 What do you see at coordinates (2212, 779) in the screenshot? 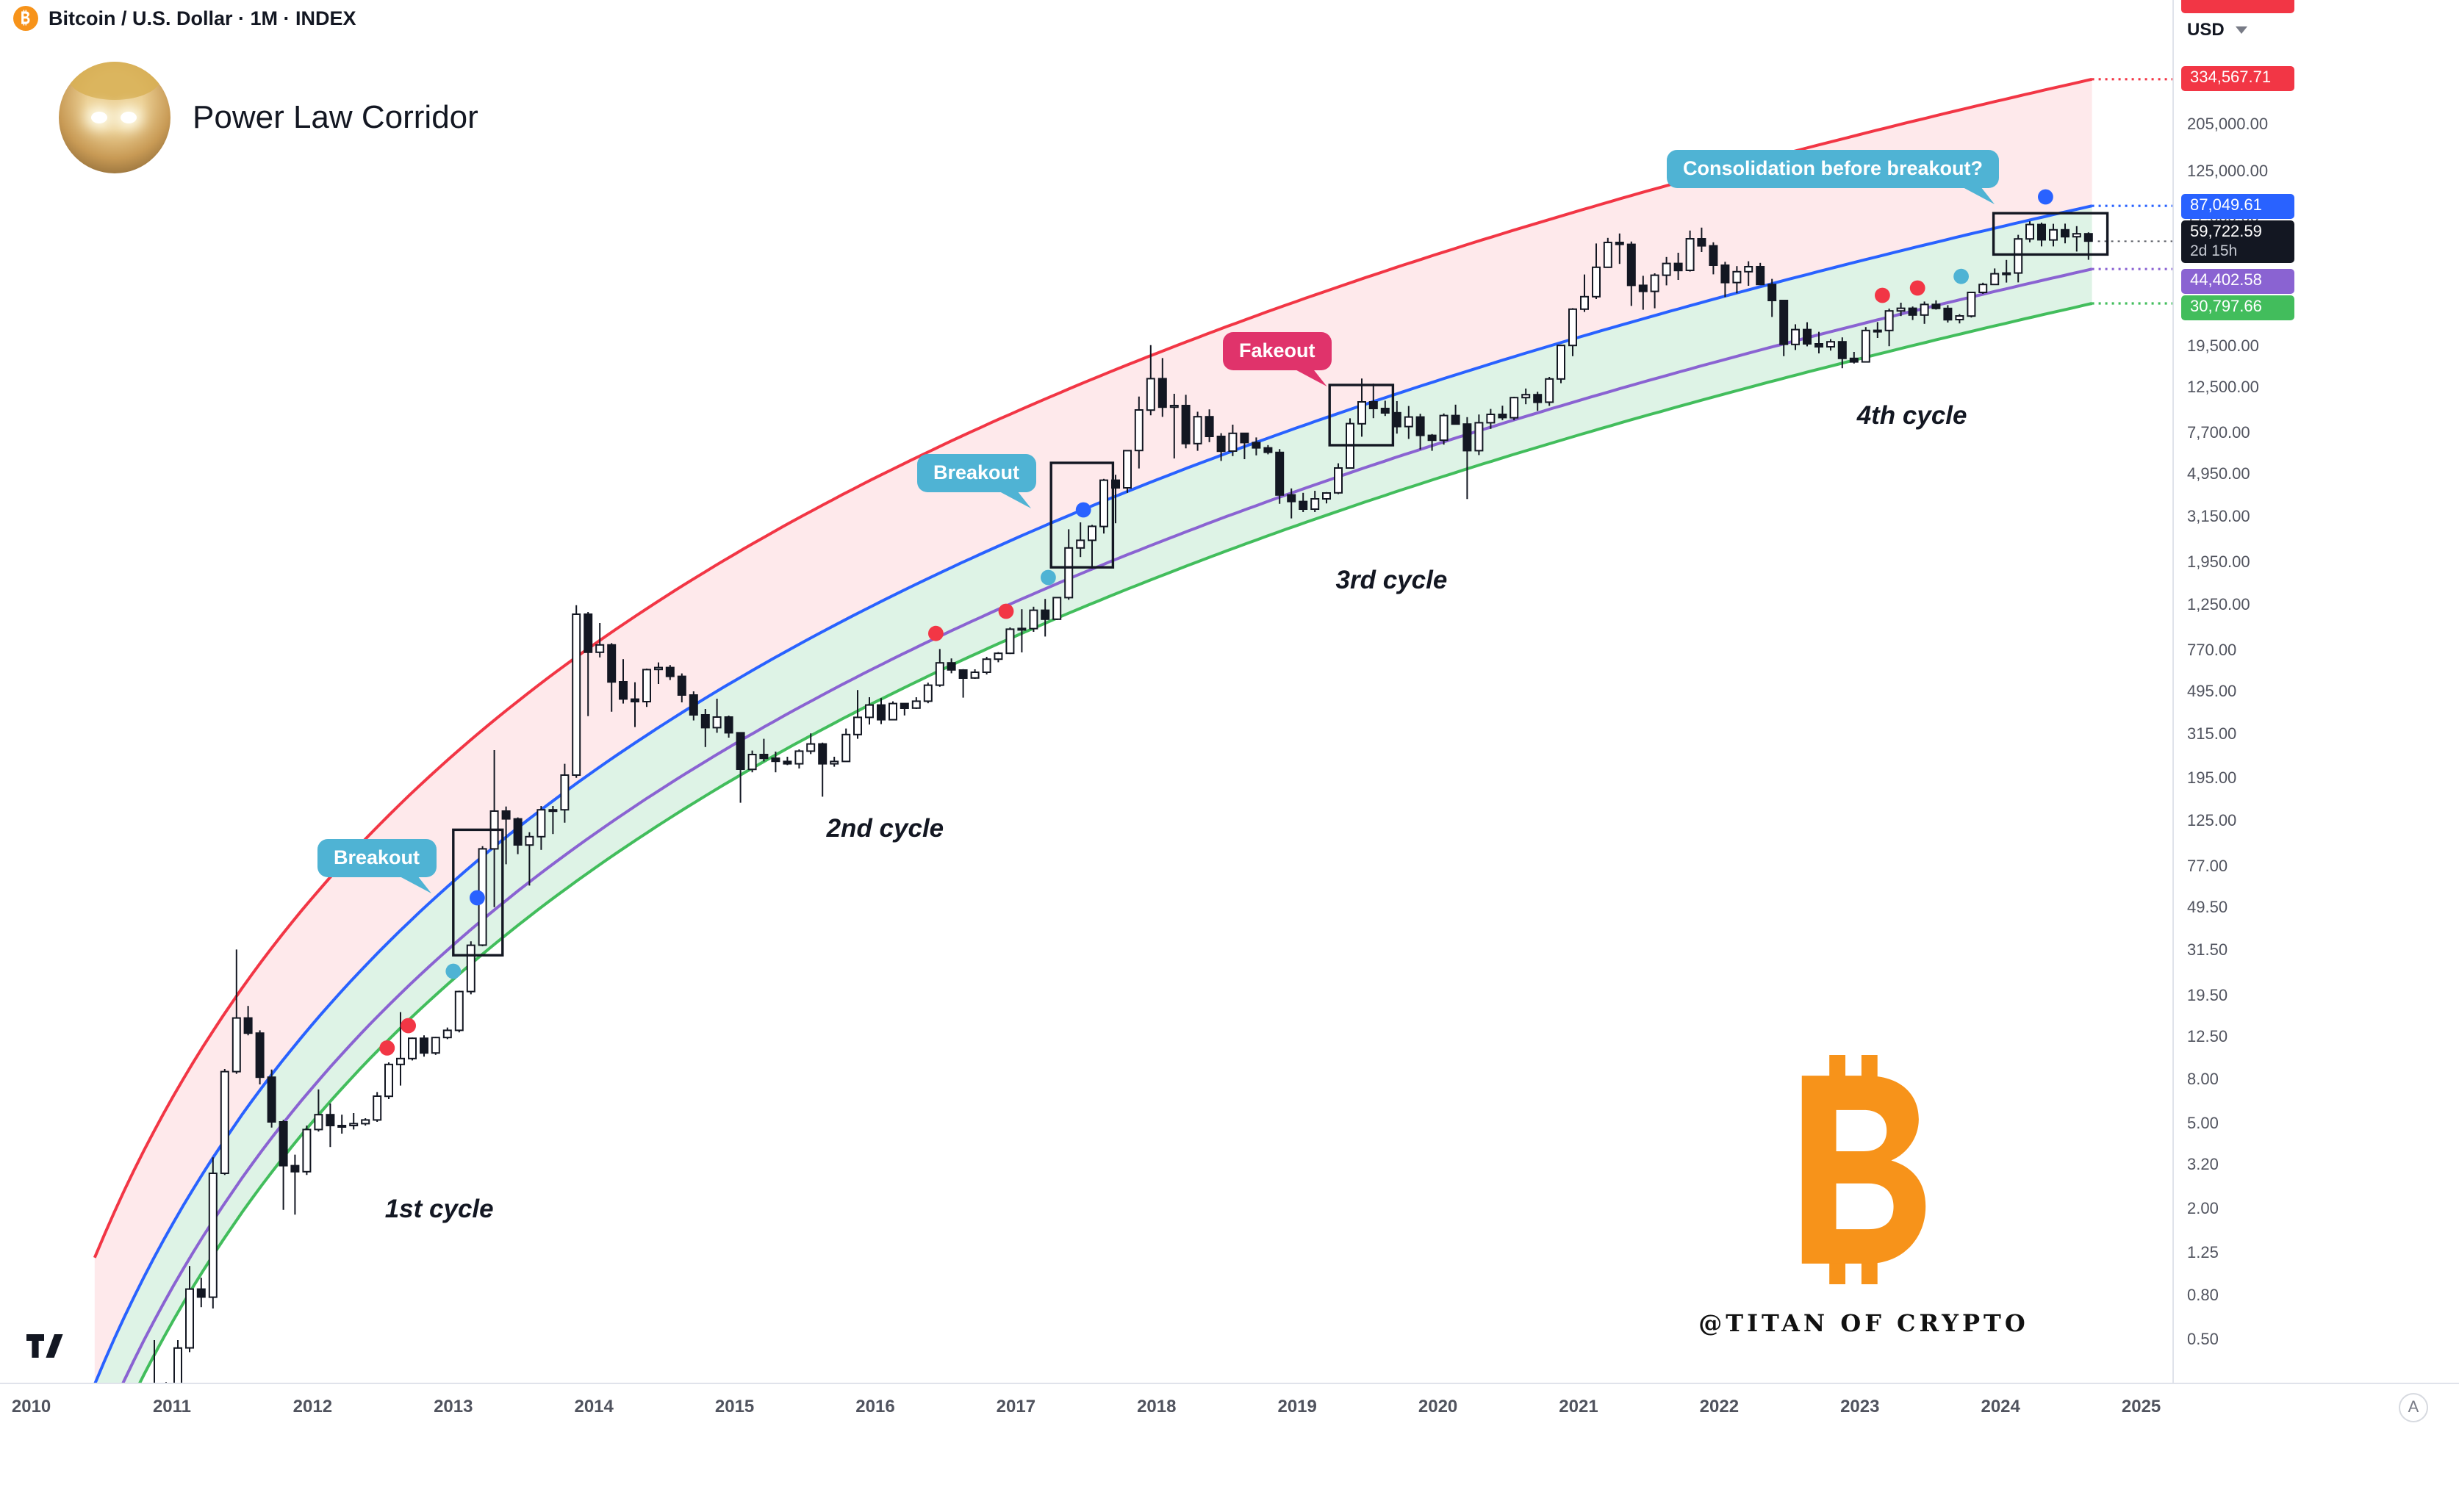
I see `price-tick: 195.00` at bounding box center [2212, 779].